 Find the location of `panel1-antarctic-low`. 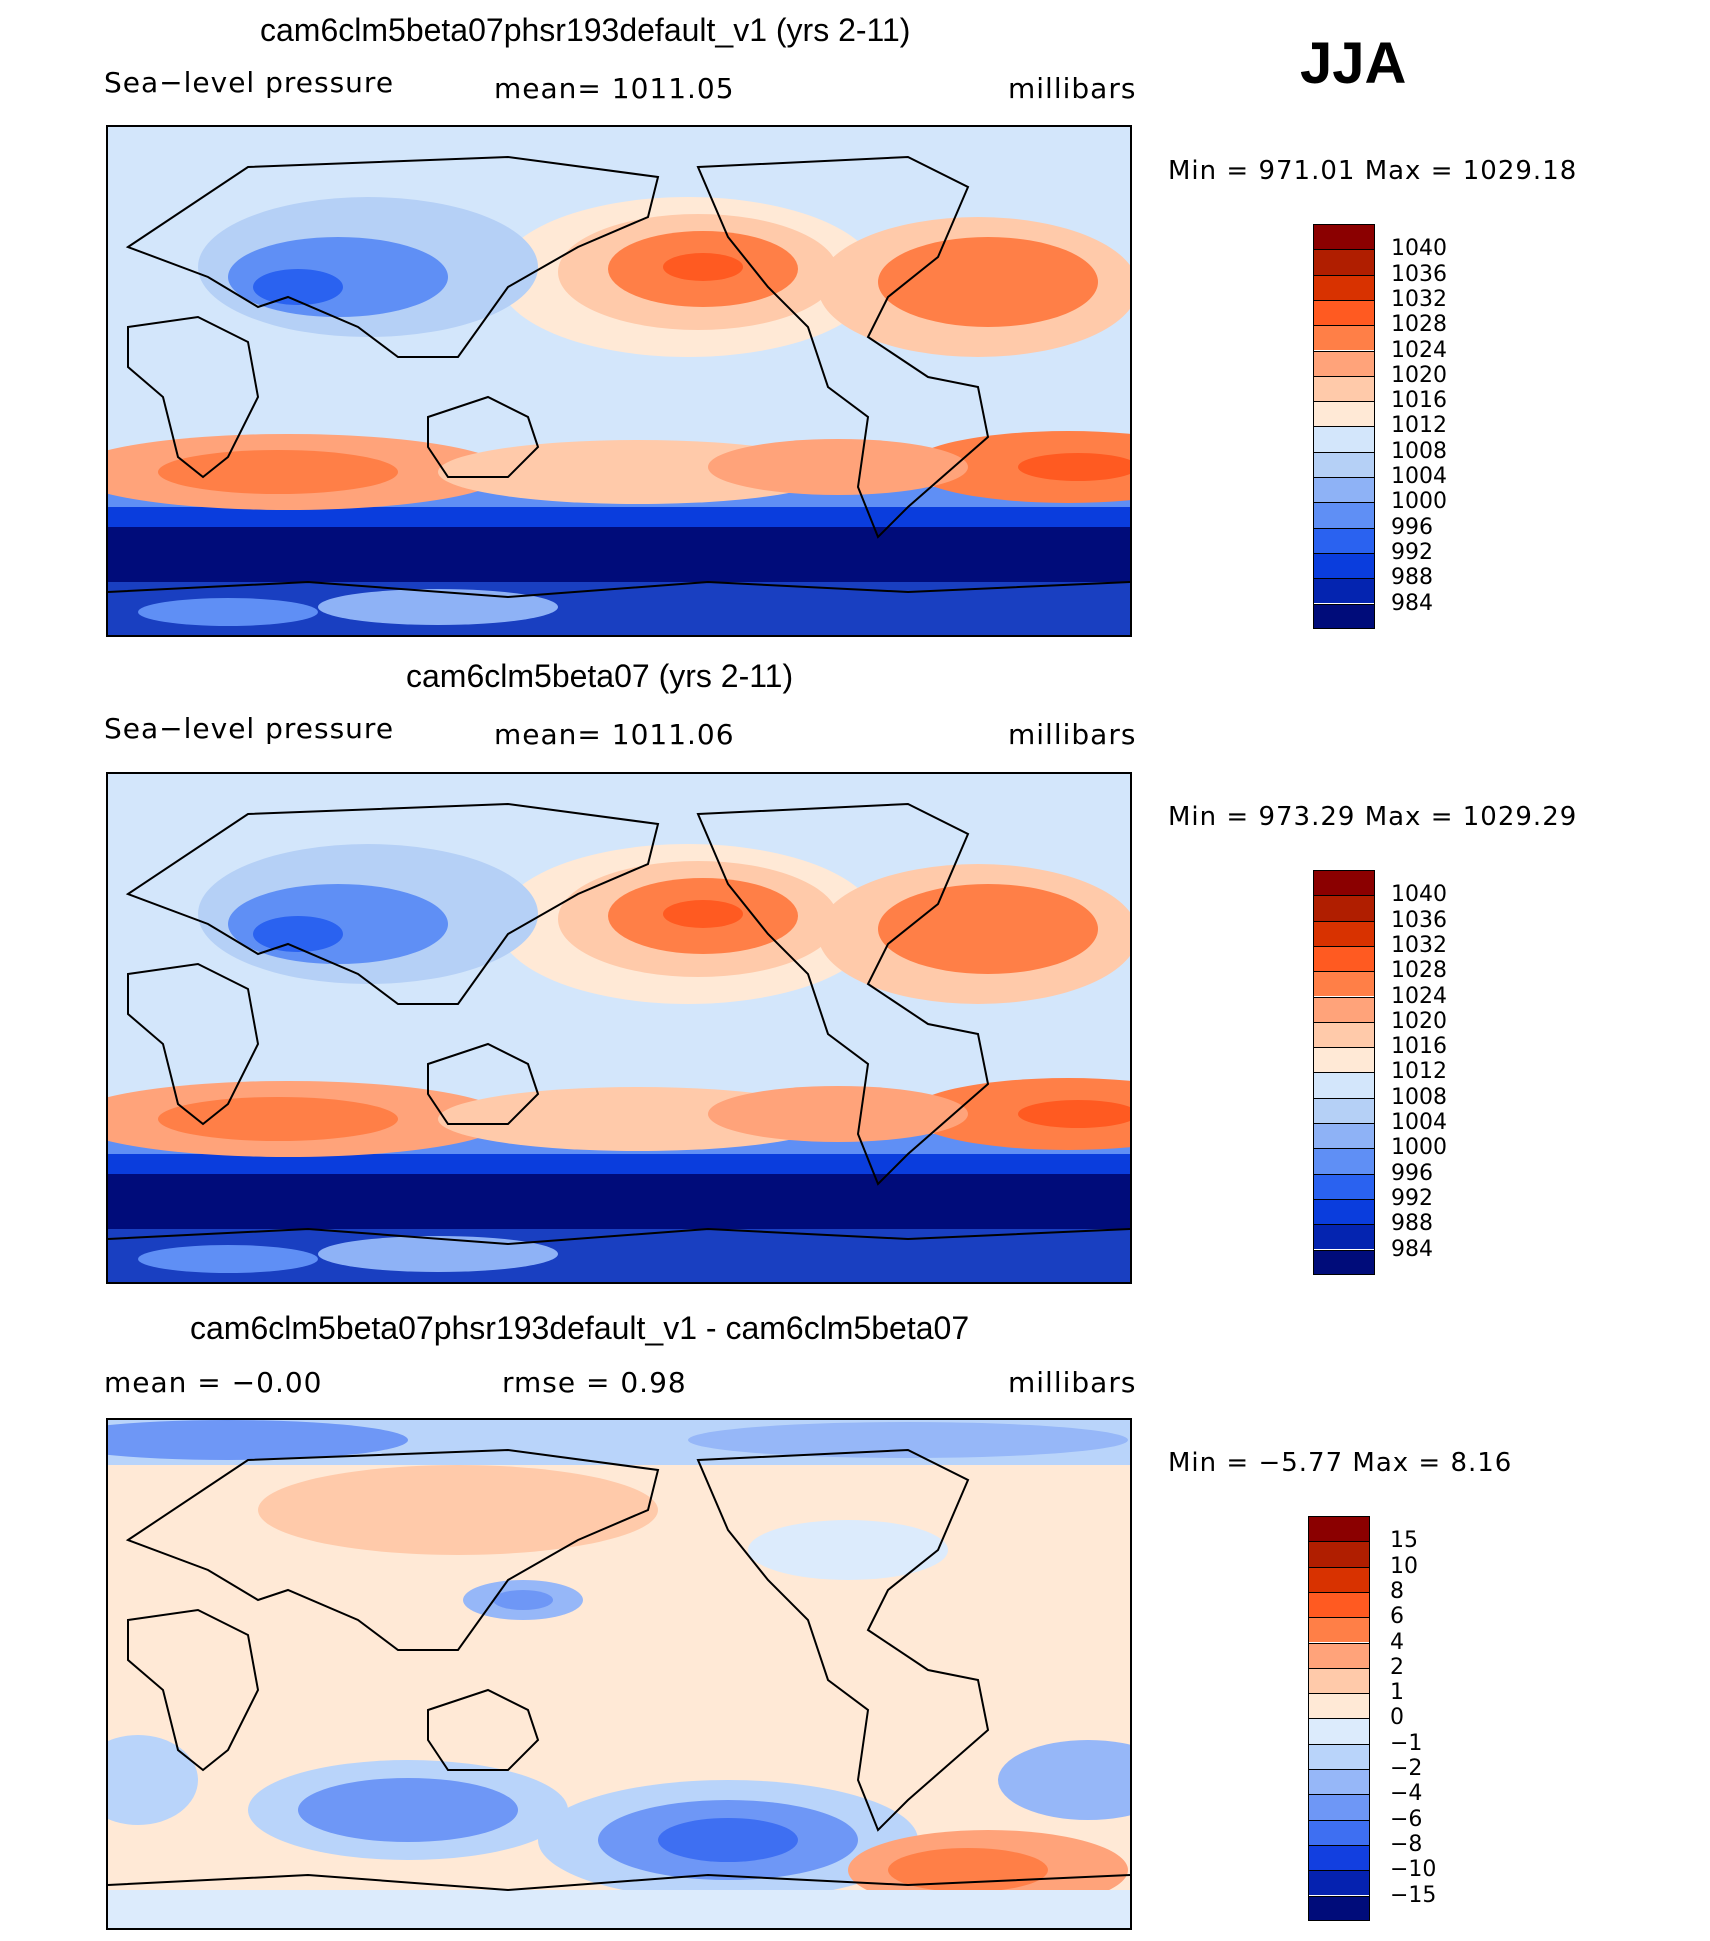

panel1-antarctic-low is located at coordinates (438, 607).